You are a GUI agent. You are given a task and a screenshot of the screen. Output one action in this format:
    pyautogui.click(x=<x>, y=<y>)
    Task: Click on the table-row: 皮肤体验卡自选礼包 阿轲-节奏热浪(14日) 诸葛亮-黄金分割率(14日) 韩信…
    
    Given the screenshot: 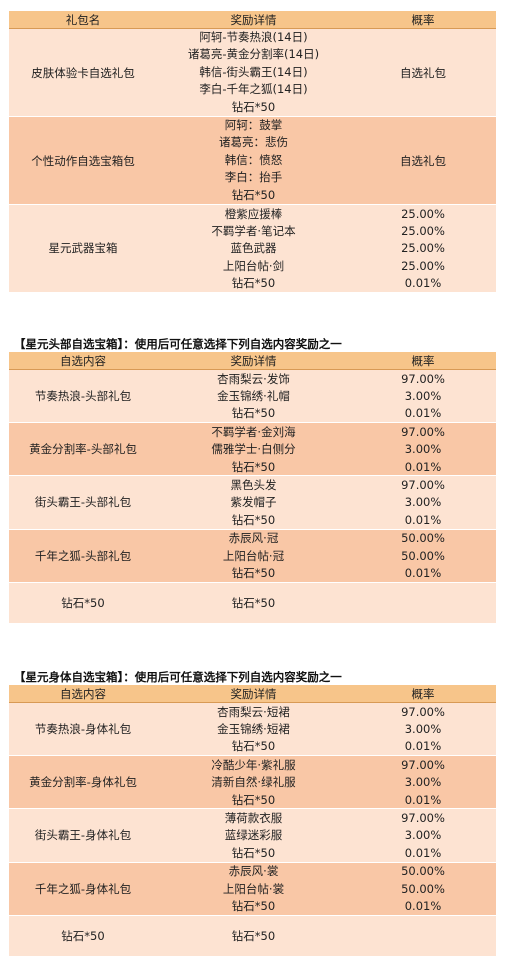 What is the action you would take?
    pyautogui.click(x=252, y=72)
    